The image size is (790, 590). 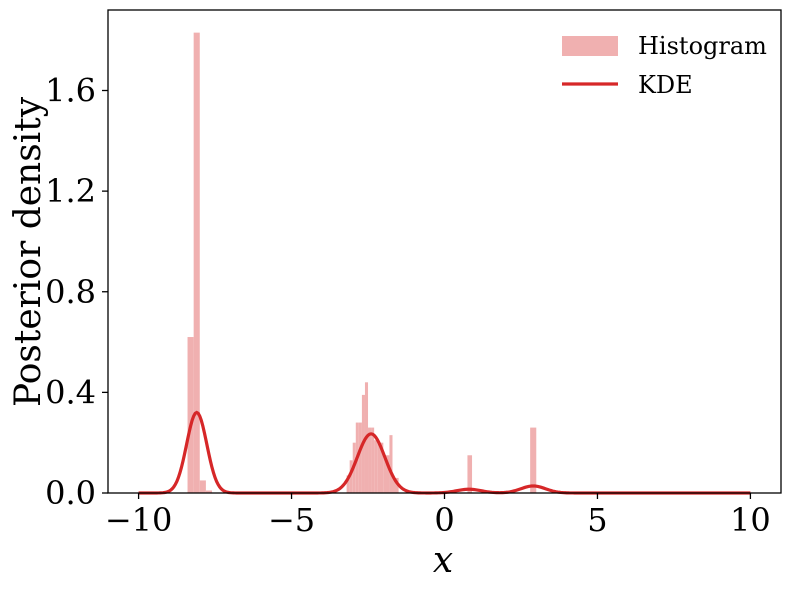 I want to click on y-axis-label: Posterior density, so click(x=28, y=251).